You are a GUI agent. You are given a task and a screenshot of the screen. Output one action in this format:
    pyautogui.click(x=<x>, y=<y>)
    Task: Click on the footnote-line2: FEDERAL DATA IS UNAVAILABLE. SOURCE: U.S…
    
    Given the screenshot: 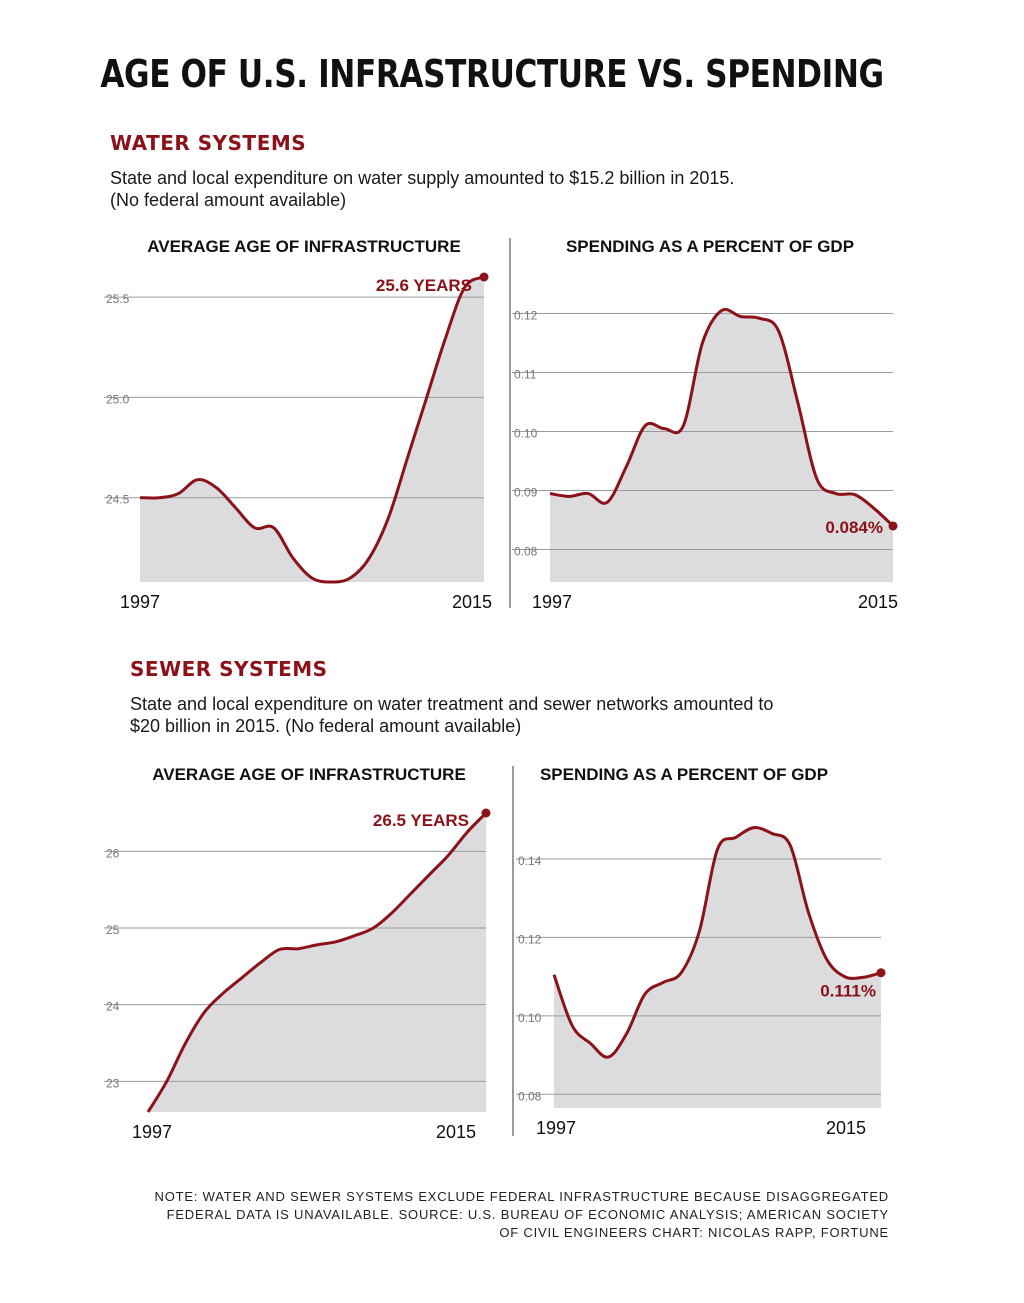 What is the action you would take?
    pyautogui.click(x=527, y=1214)
    